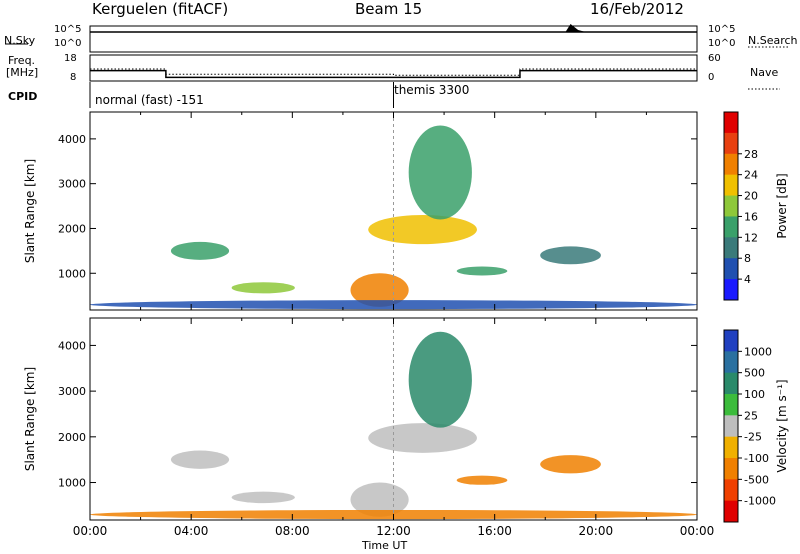 The image size is (800, 554). Describe the element at coordinates (760, 501) in the screenshot. I see `velocity-colorbar-tick-label: -1000` at that location.